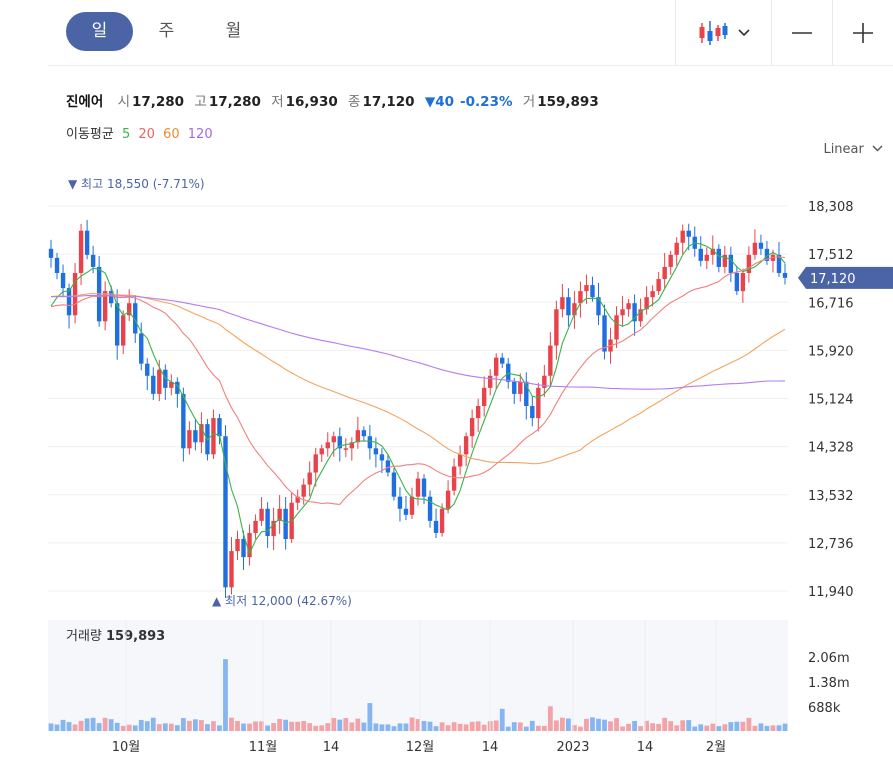 Image resolution: width=893 pixels, height=763 pixels. I want to click on change-pct: -0.23%, so click(486, 102).